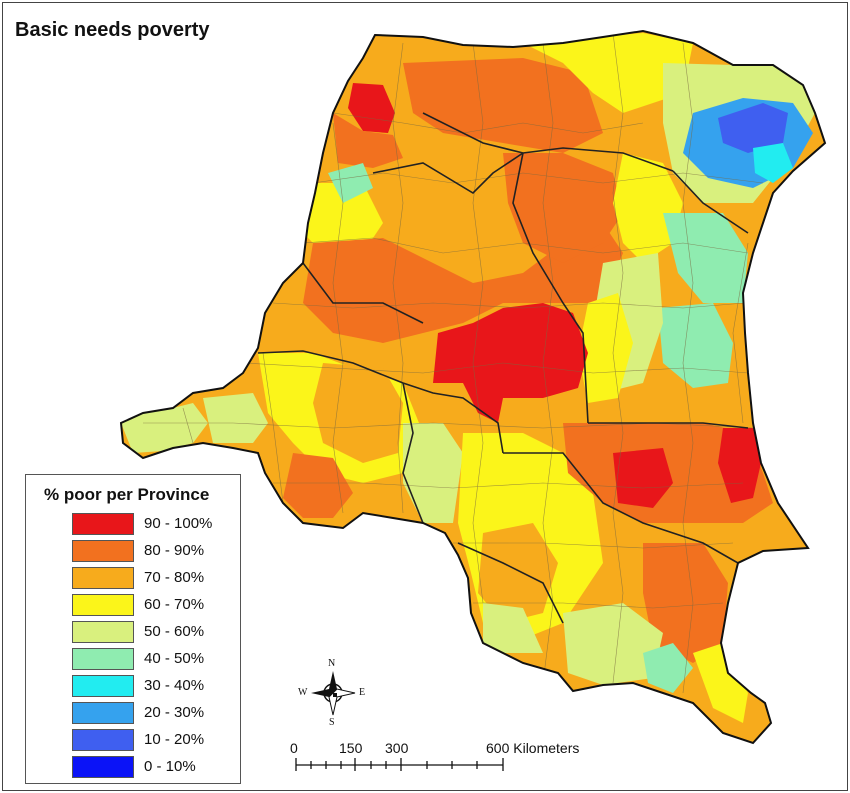 The height and width of the screenshot is (793, 850). I want to click on region-north-central-orange, so click(563, 208).